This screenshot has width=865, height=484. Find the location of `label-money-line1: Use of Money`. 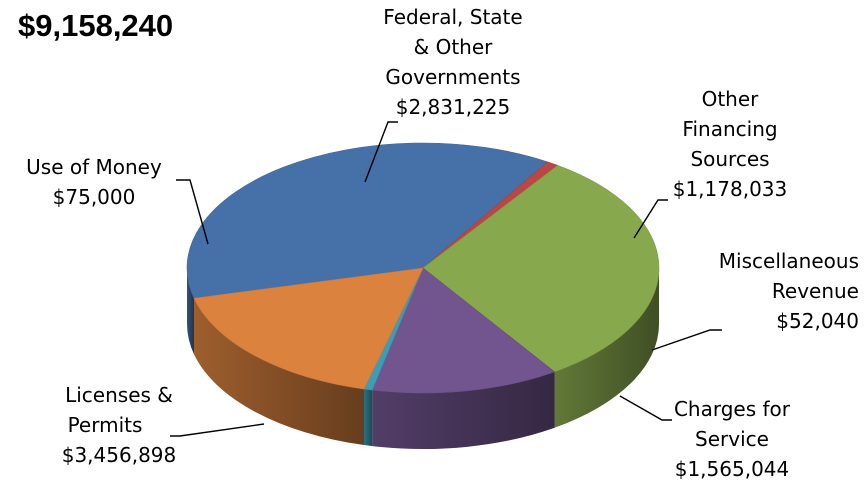

label-money-line1: Use of Money is located at coordinates (94, 167).